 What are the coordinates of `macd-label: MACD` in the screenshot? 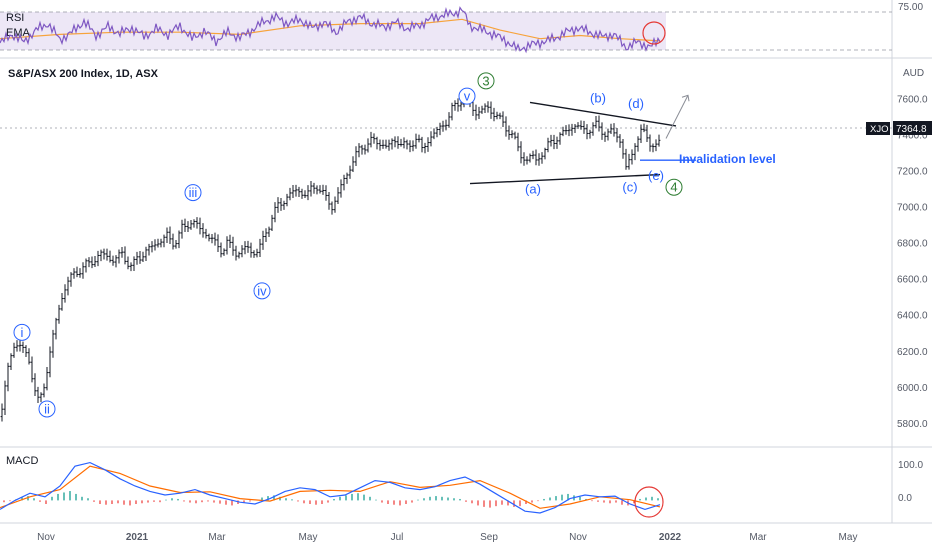 It's located at (22, 461).